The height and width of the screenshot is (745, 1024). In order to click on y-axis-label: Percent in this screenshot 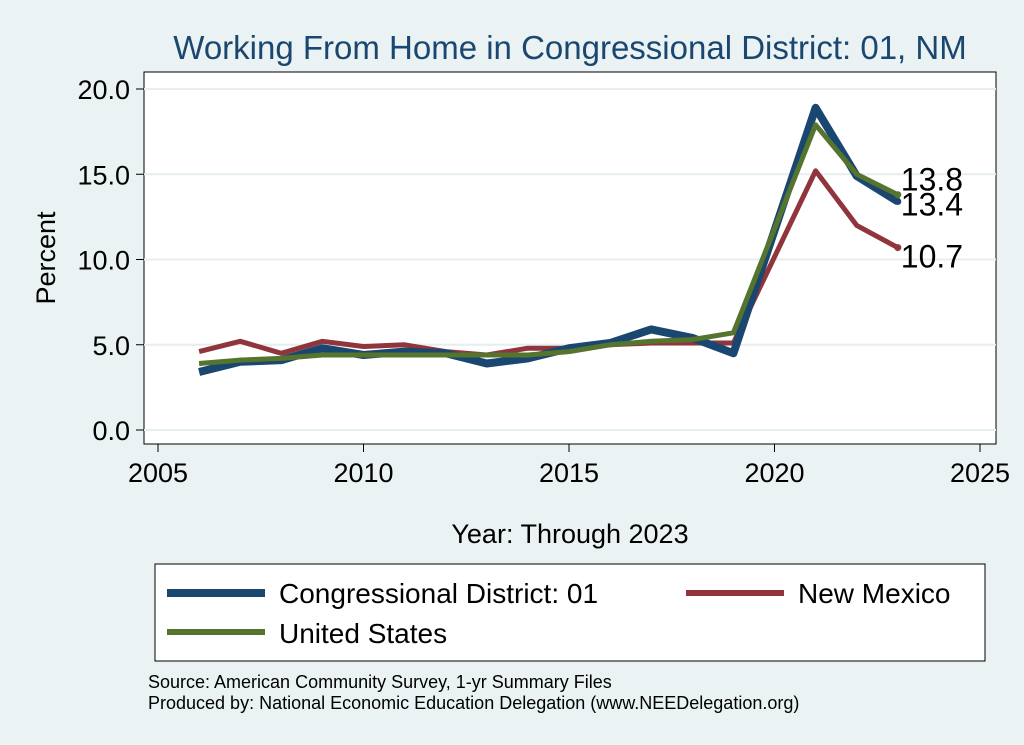, I will do `click(46, 258)`.